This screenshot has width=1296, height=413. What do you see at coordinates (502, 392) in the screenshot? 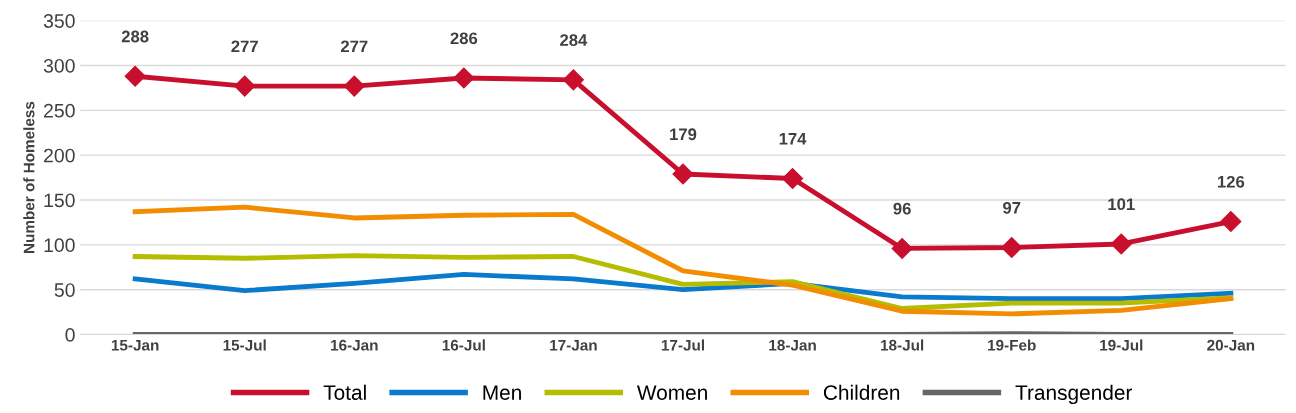
I see `legend-label: Men` at bounding box center [502, 392].